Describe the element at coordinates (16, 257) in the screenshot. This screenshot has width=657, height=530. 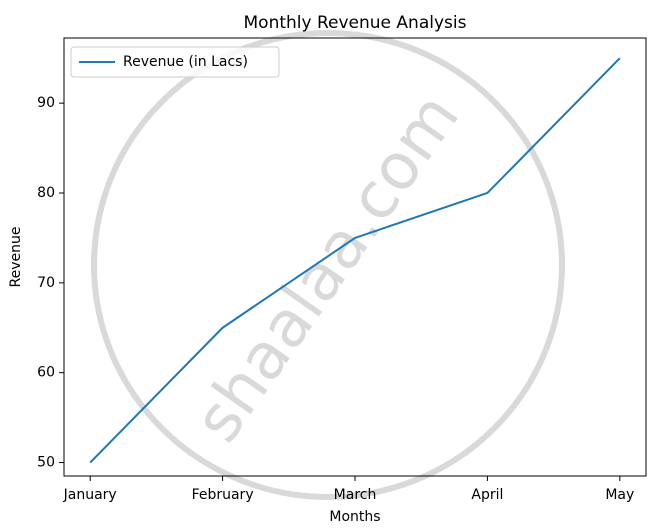
I see `y-axis-label: Revenue` at that location.